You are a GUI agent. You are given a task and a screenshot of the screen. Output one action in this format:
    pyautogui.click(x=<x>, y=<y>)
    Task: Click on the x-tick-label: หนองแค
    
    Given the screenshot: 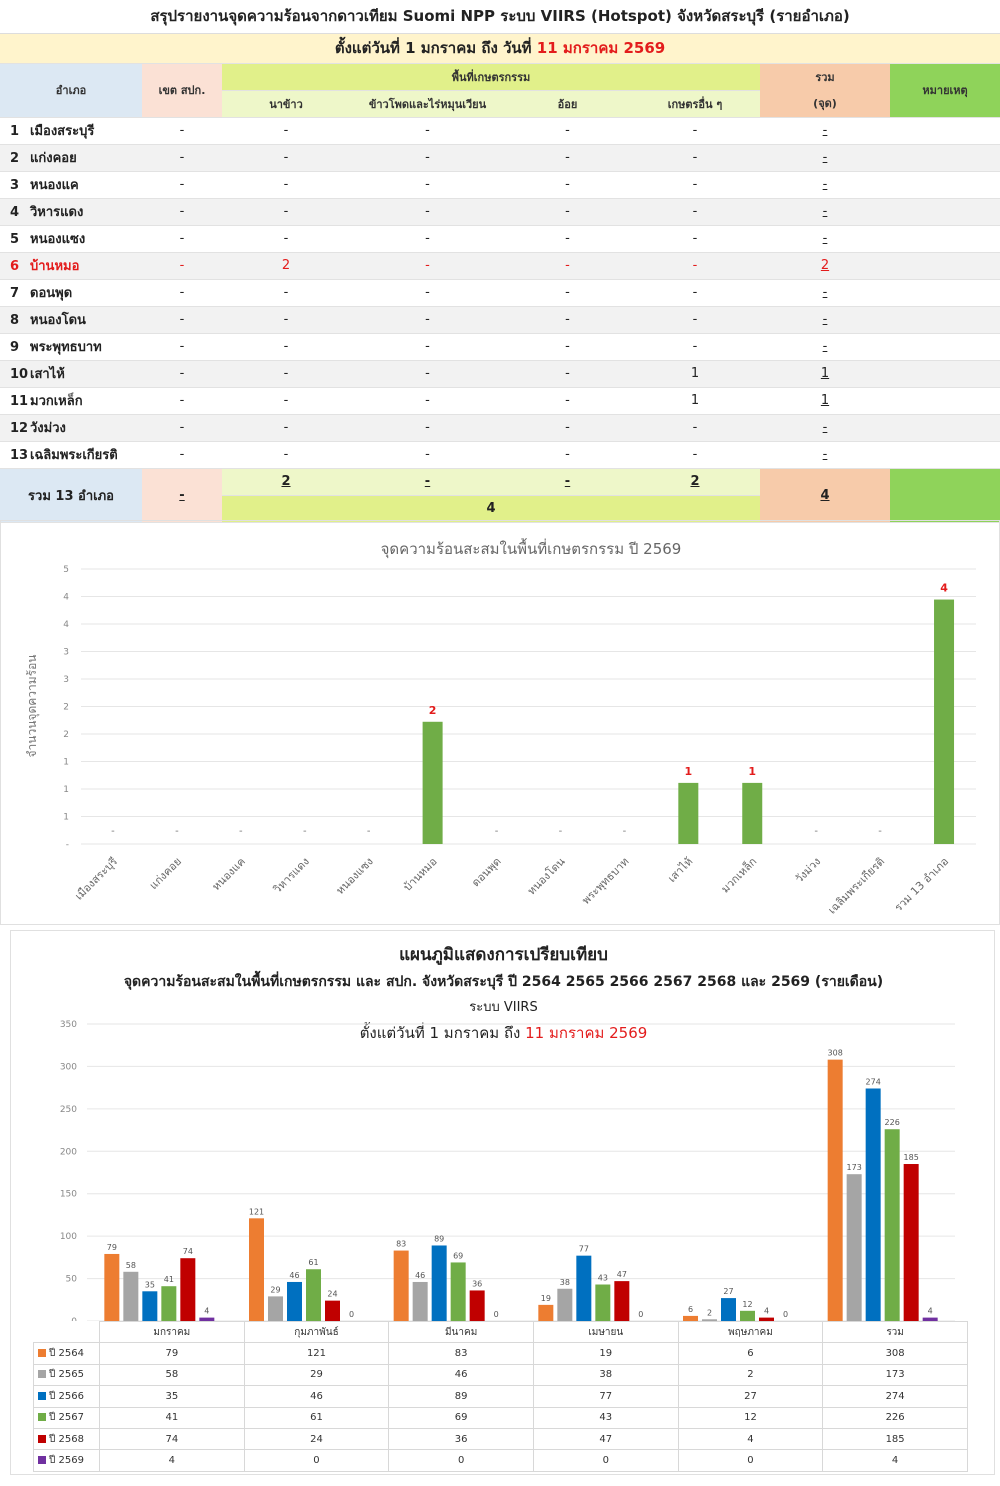 What is the action you would take?
    pyautogui.click(x=229, y=874)
    